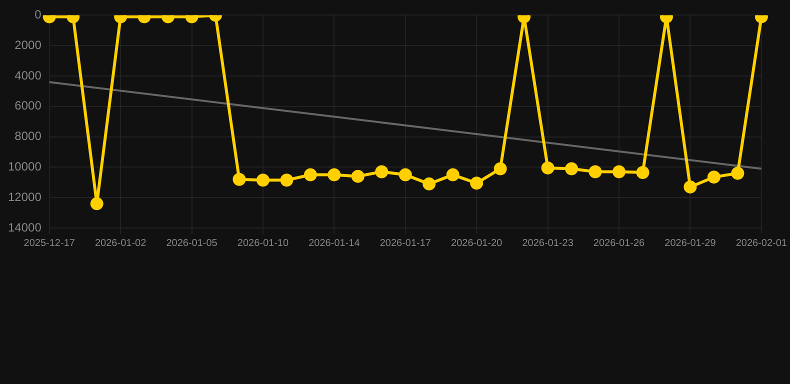 The image size is (790, 384). Describe the element at coordinates (690, 243) in the screenshot. I see `x-tick-label: 2026-01-29` at that location.